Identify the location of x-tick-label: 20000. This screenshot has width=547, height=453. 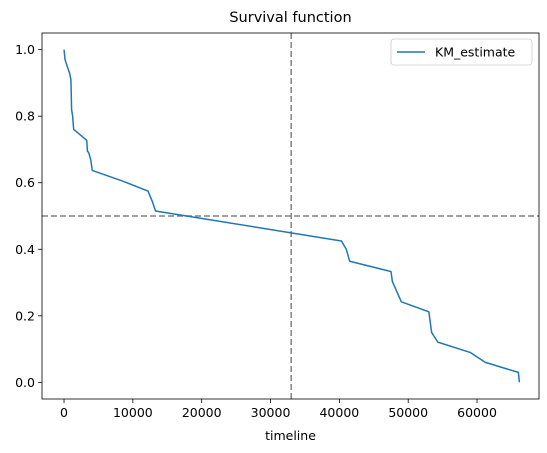
(202, 412).